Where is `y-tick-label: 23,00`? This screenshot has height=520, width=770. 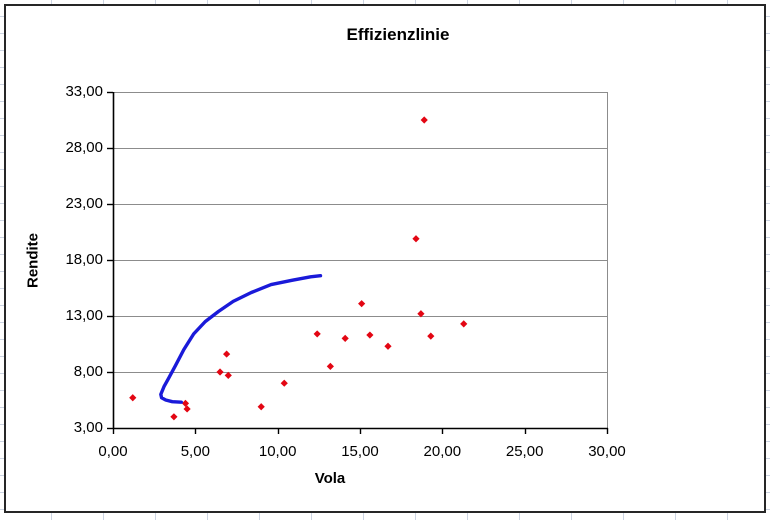 y-tick-label: 23,00 is located at coordinates (84, 203).